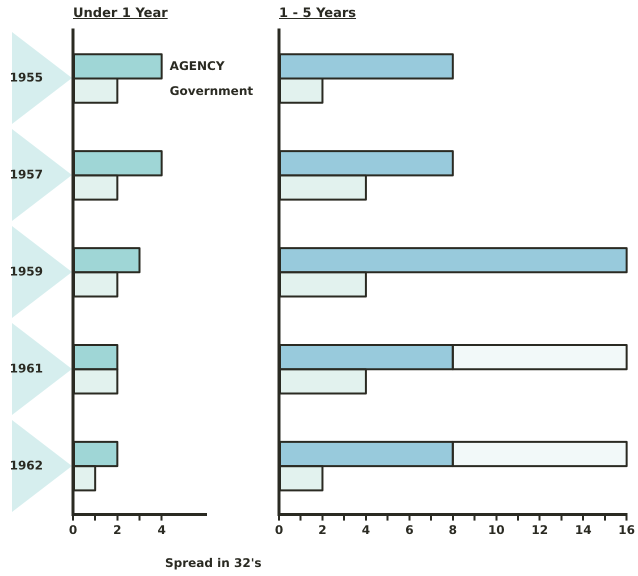 The width and height of the screenshot is (638, 576). I want to click on x-tick-label: 6, so click(409, 529).